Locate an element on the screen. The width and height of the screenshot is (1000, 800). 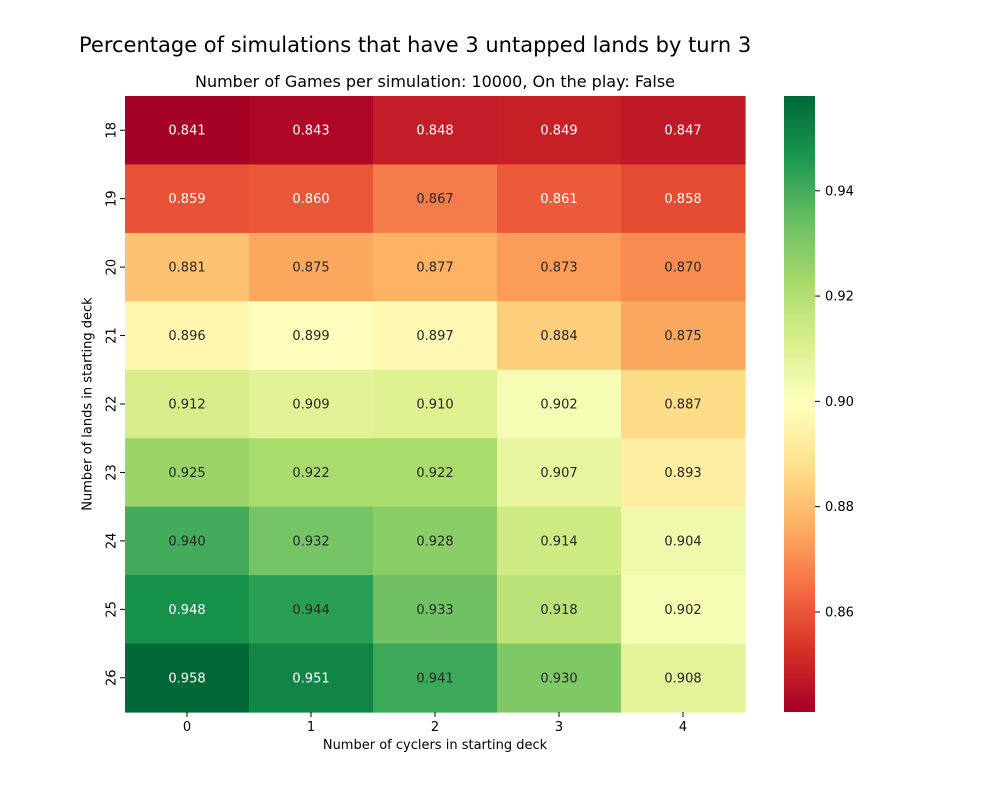
colorbar-ticks: 0.86 0.88 0.90 0.92 0.94 is located at coordinates (834, 402).